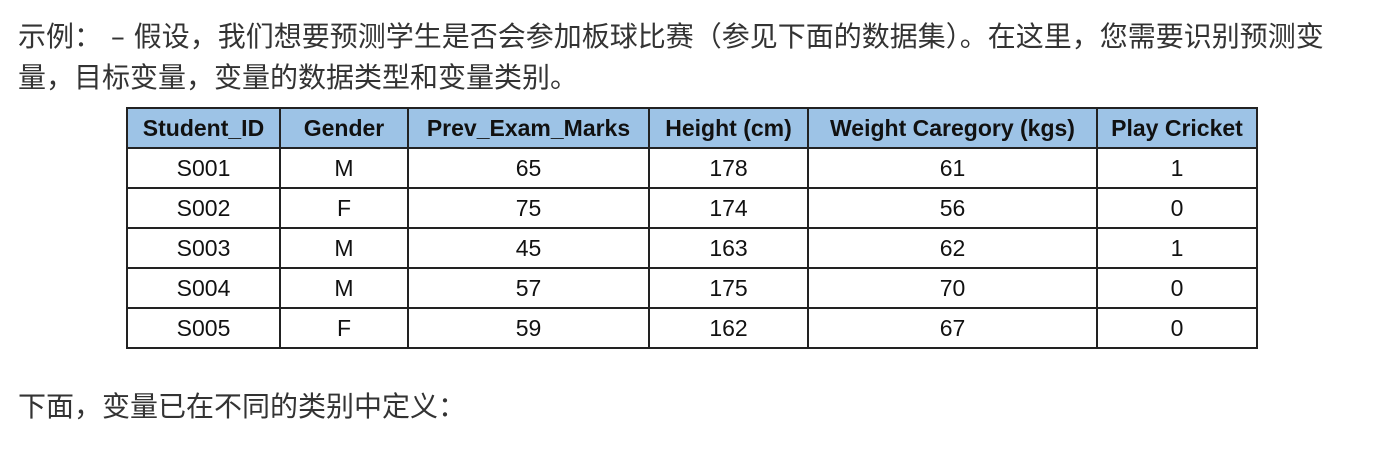  Describe the element at coordinates (952, 168) in the screenshot. I see `table-cell: 61` at that location.